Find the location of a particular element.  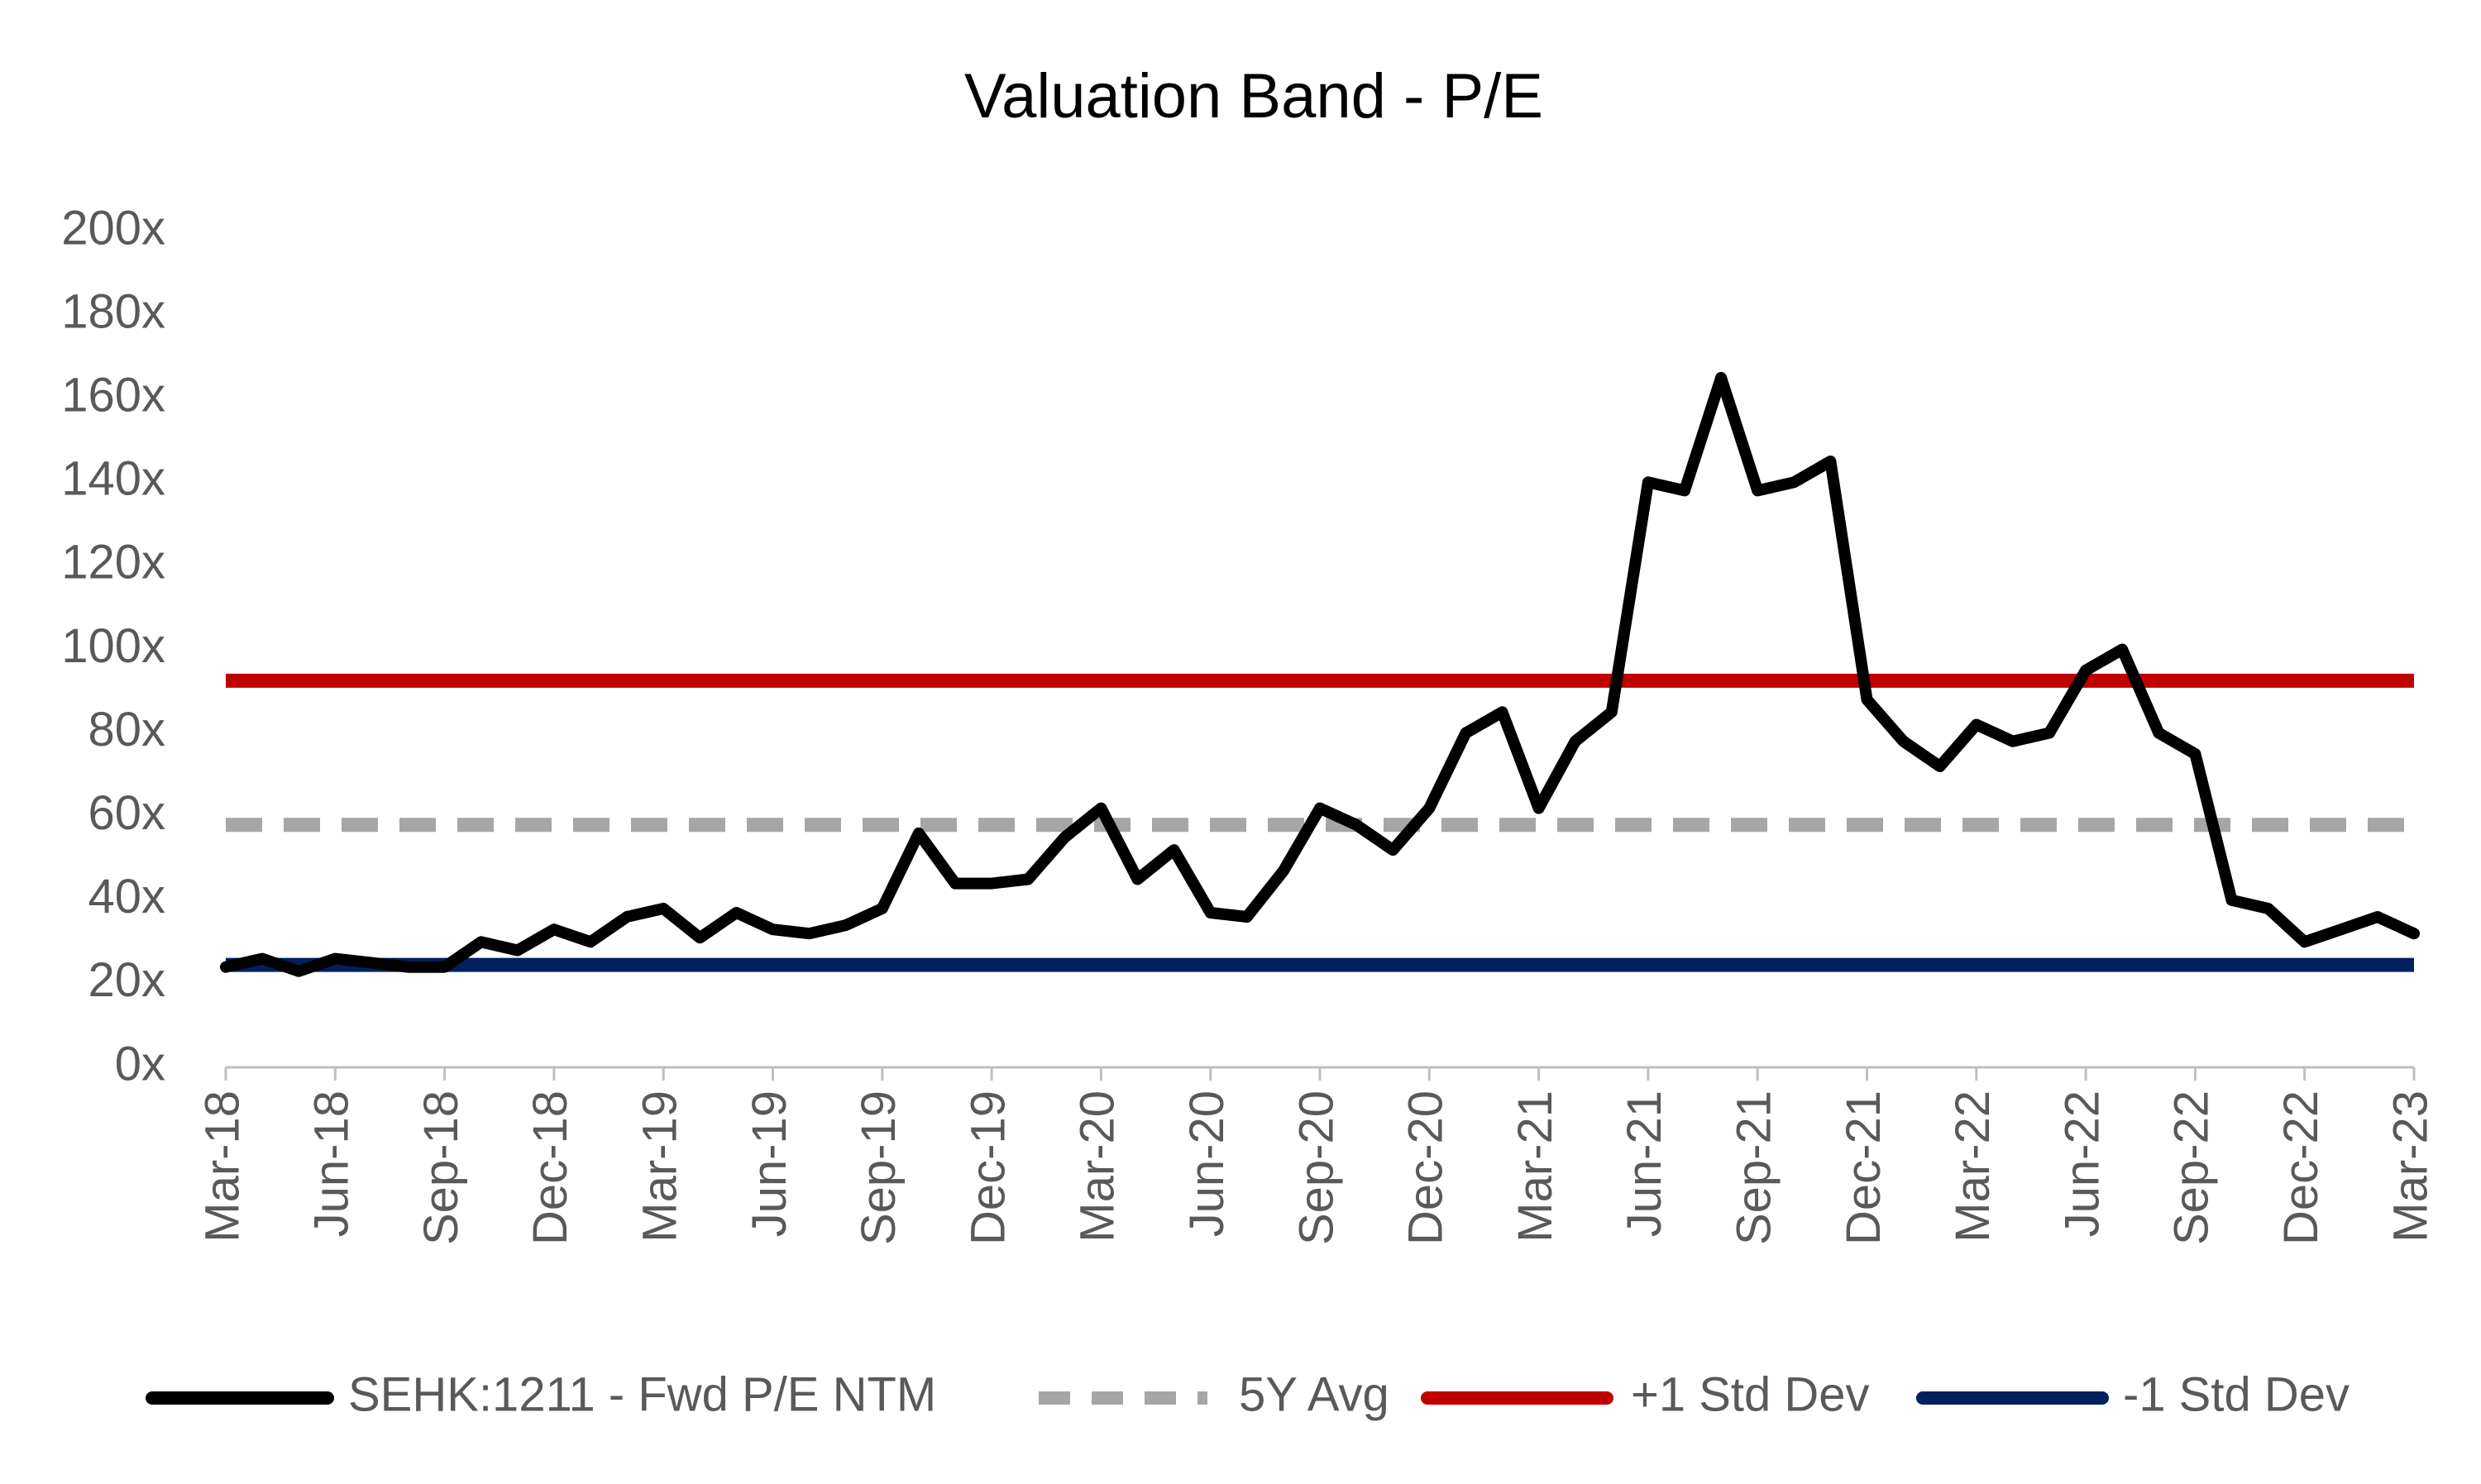

y-tick-label: 140x is located at coordinates (113, 479).